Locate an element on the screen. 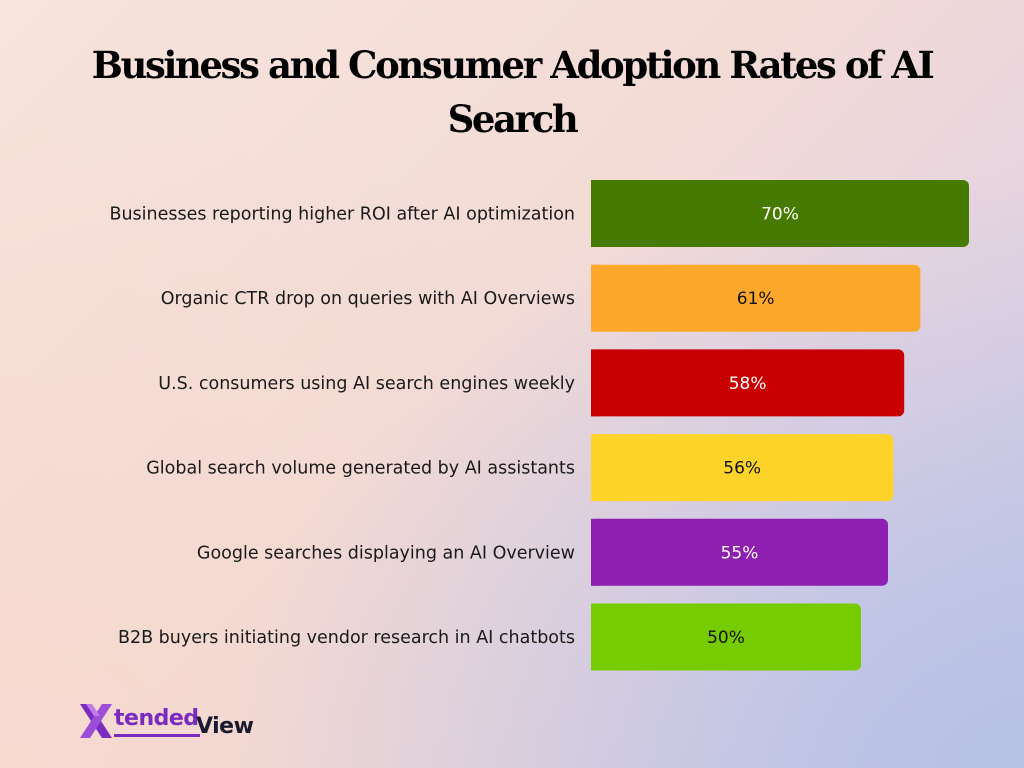 The image size is (1024, 768). logo-text-view: View is located at coordinates (225, 726).